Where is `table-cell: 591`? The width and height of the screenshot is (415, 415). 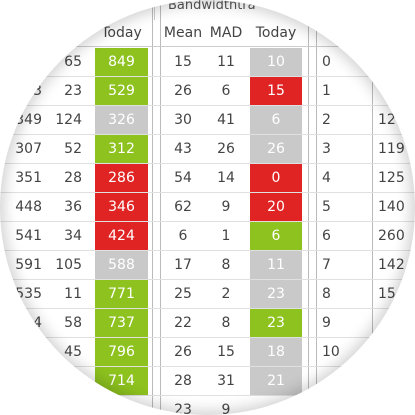
table-cell: 591 is located at coordinates (28, 265).